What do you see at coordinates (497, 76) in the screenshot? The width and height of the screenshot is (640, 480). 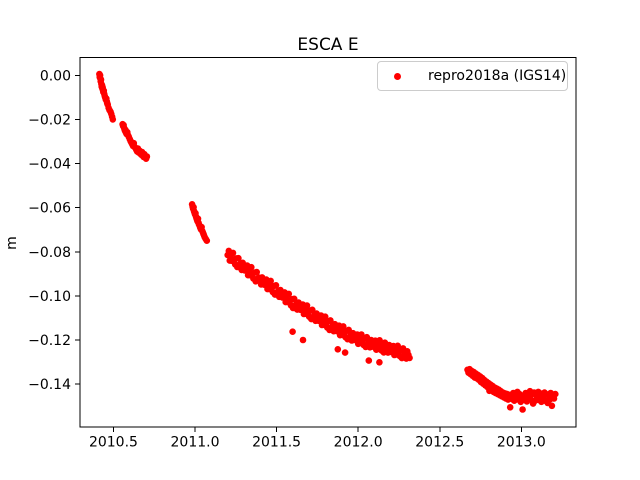 I see `legend-series-label: repro2018a (IGS14)` at bounding box center [497, 76].